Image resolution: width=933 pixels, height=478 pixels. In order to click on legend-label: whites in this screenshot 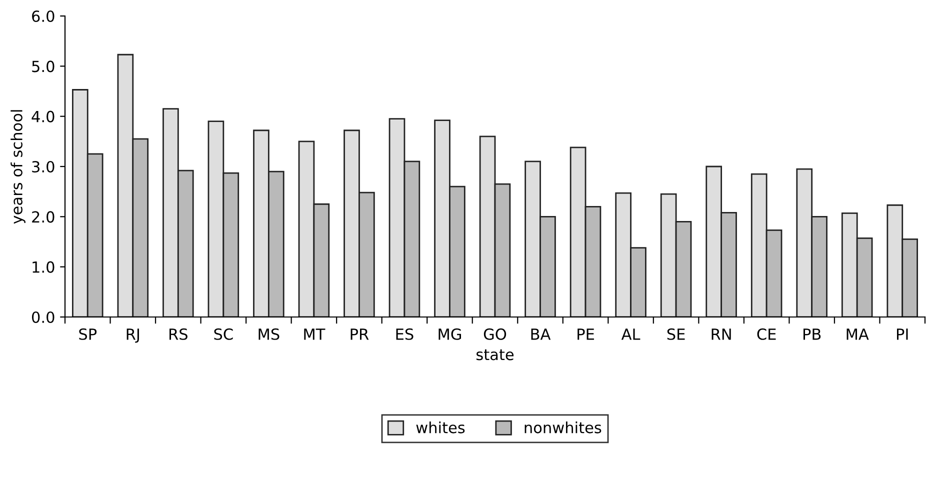, I will do `click(440, 428)`.